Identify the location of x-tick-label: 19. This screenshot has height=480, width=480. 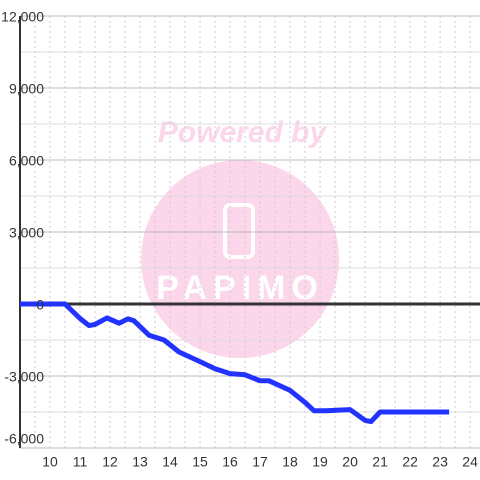
(320, 462).